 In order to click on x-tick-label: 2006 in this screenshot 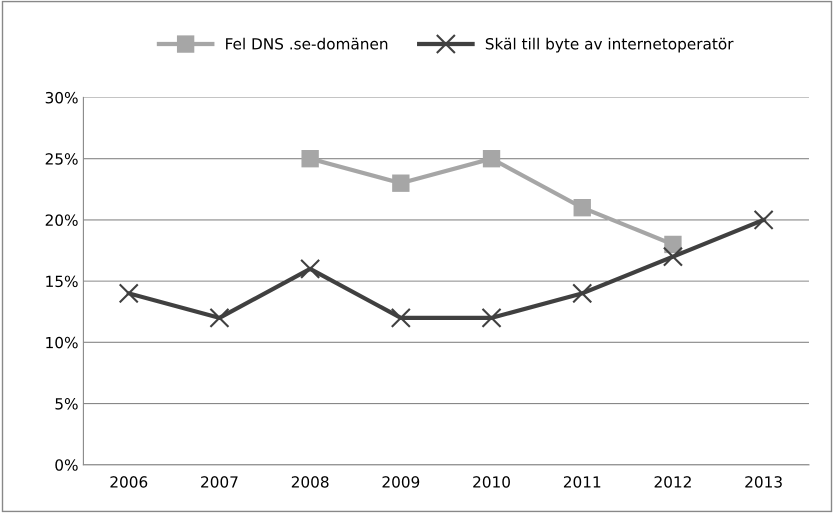, I will do `click(129, 482)`.